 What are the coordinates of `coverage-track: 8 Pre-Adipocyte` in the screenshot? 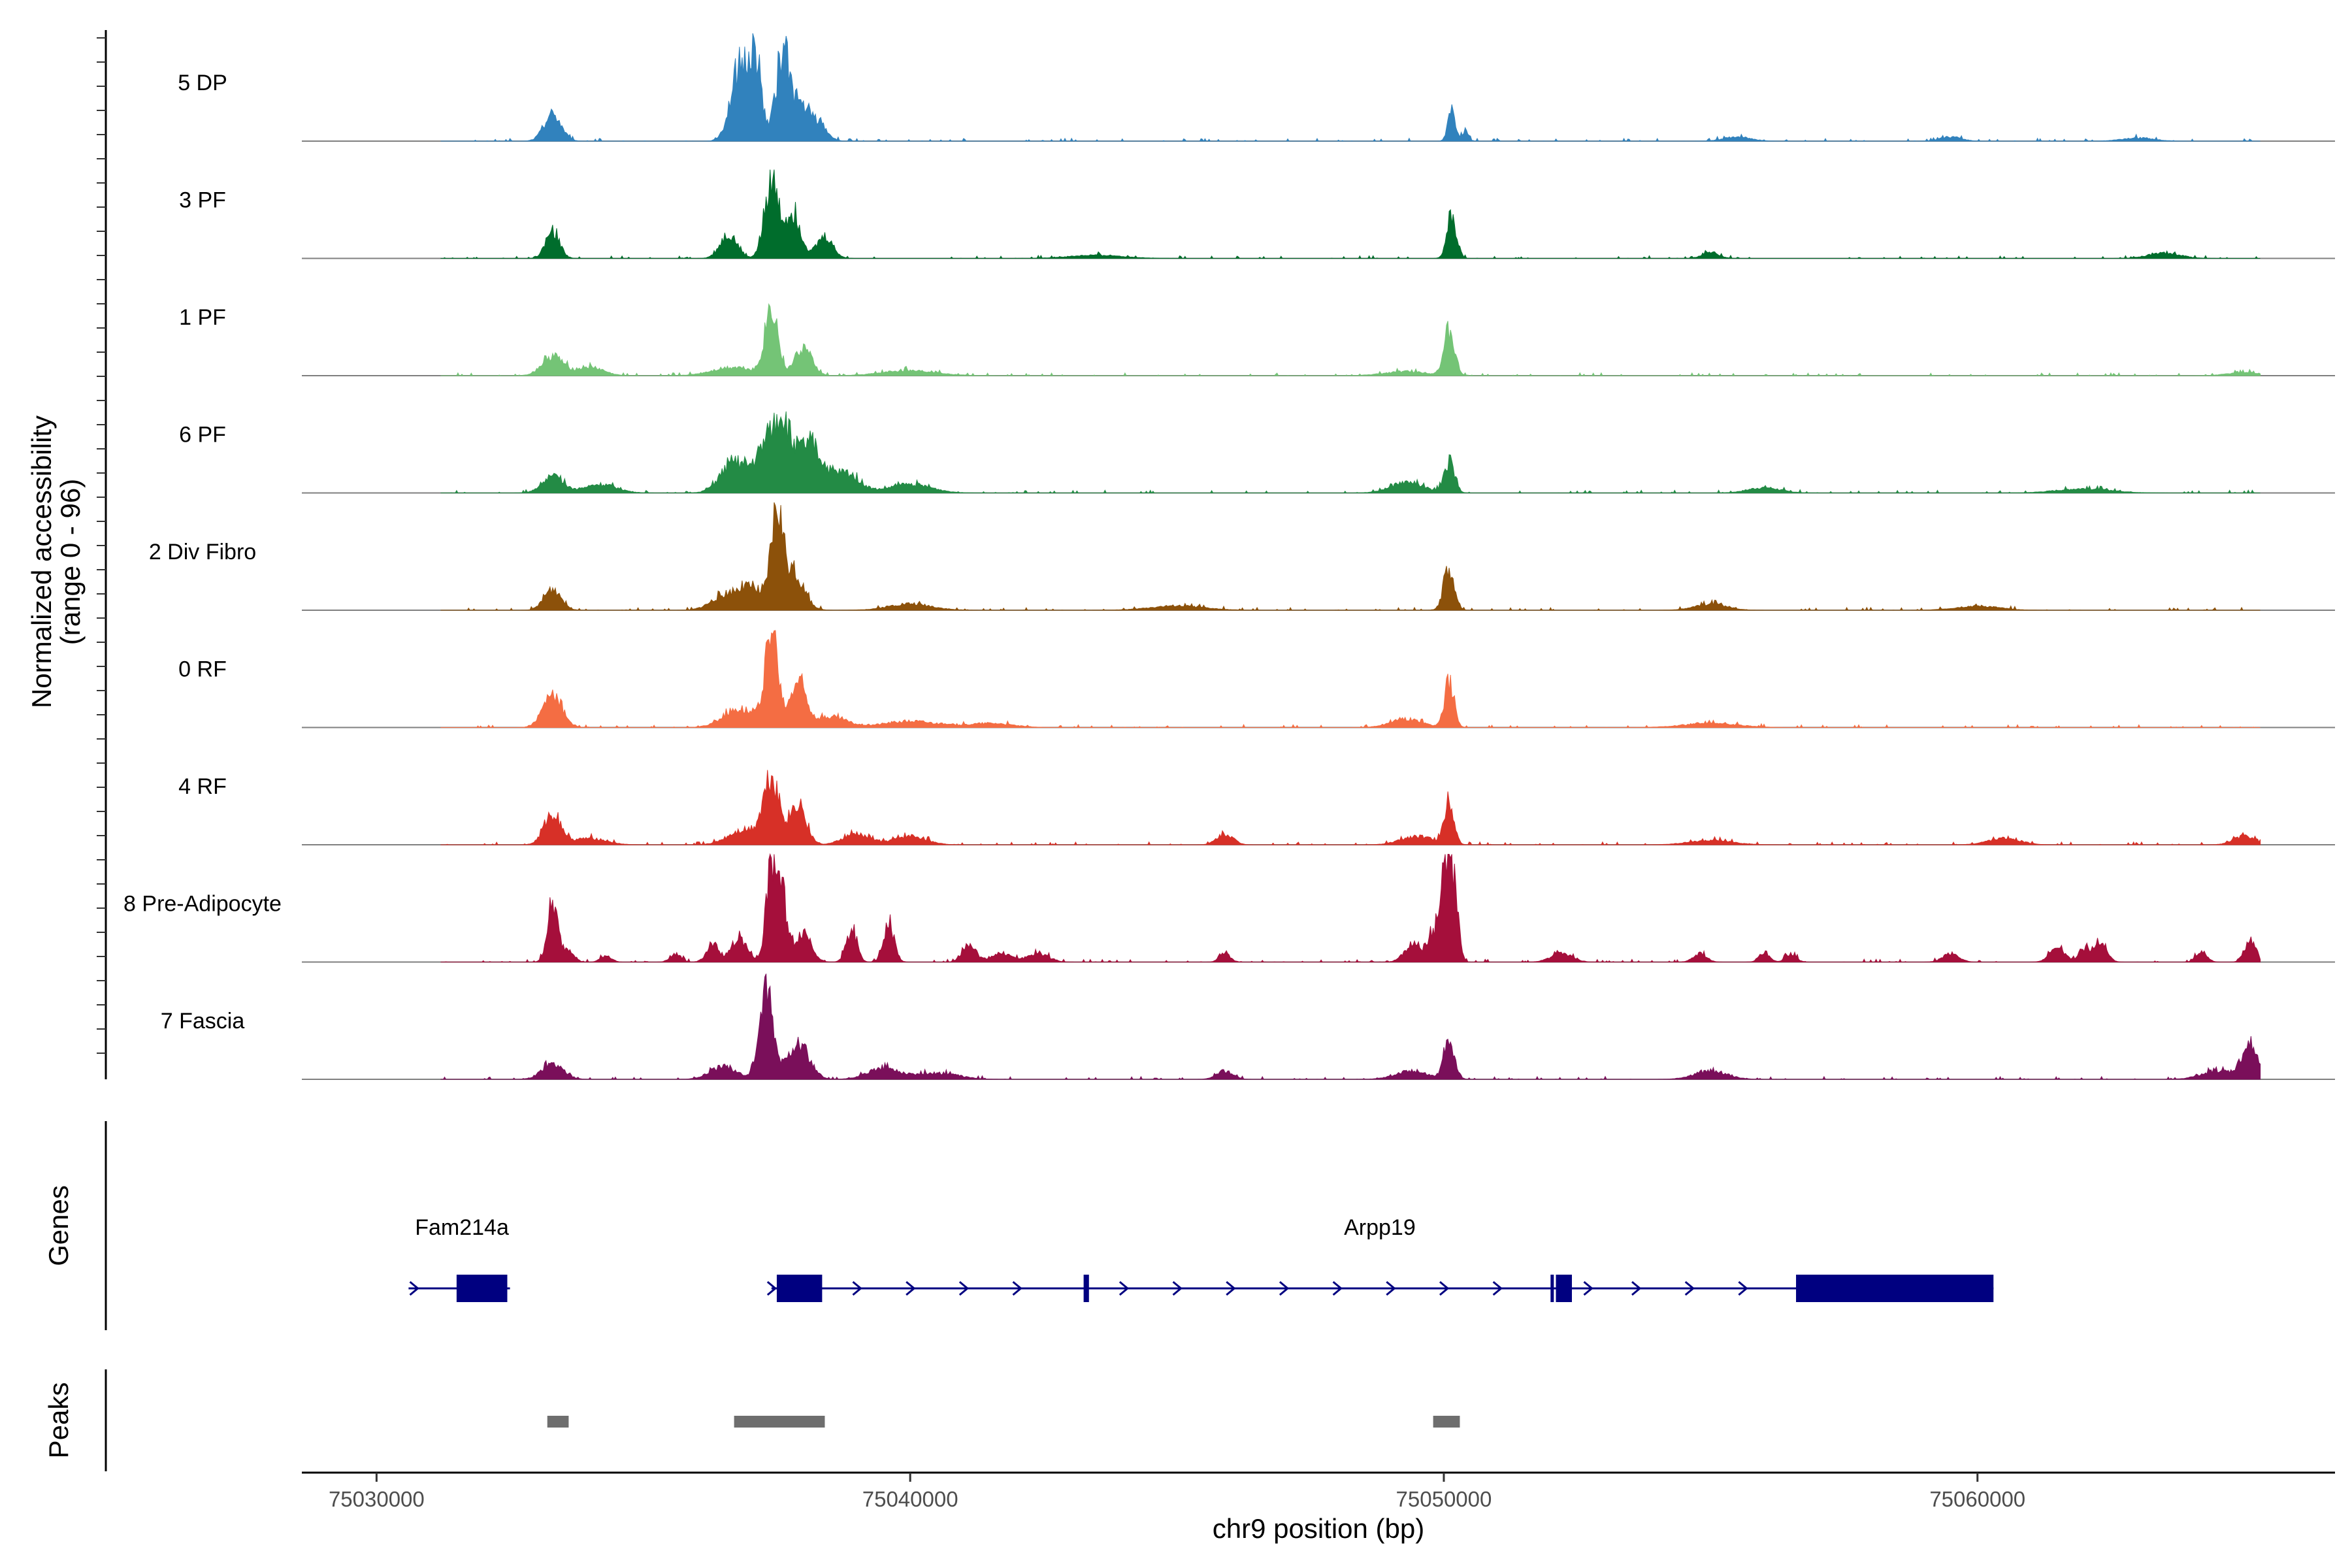 It's located at (1229, 908).